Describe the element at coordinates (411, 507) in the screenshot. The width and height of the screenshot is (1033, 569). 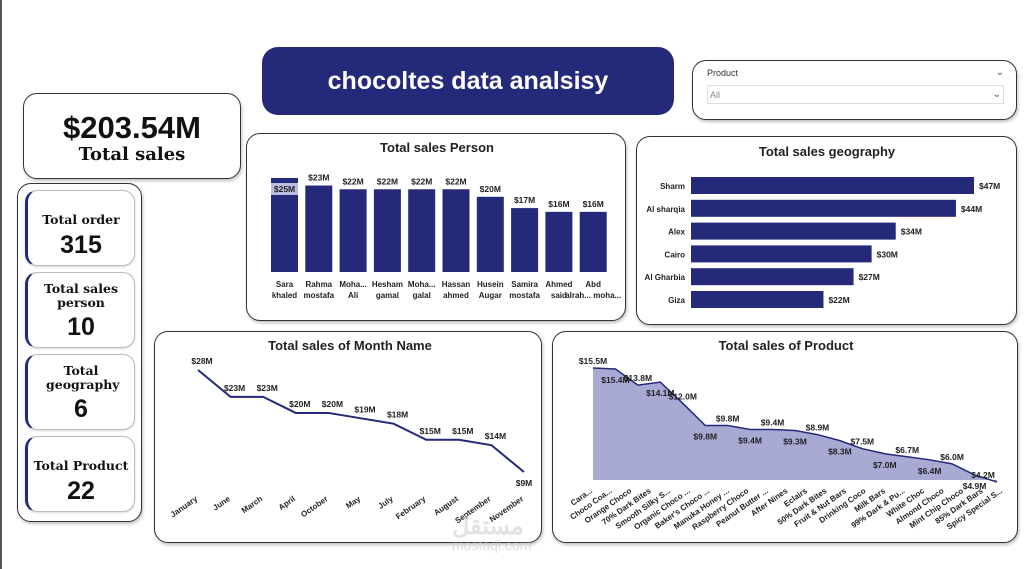
I see `tick-label: February` at that location.